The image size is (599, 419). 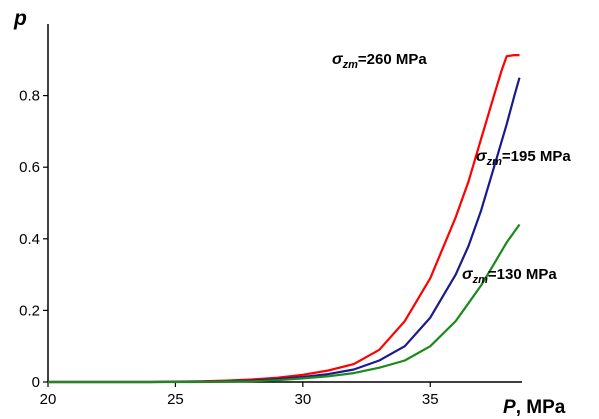 What do you see at coordinates (36, 382) in the screenshot?
I see `y-tick-label: 0` at bounding box center [36, 382].